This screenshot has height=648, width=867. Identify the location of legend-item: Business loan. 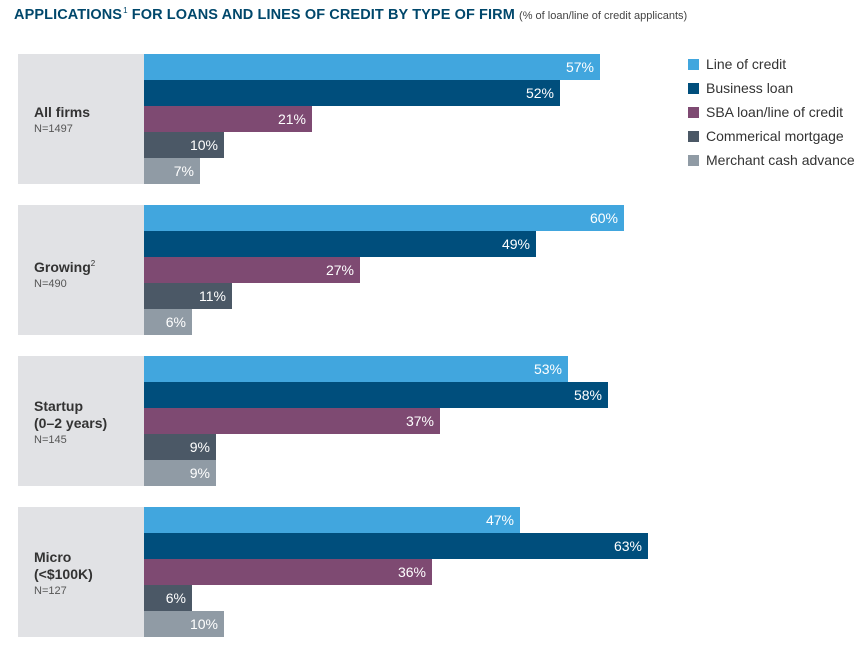
(771, 88).